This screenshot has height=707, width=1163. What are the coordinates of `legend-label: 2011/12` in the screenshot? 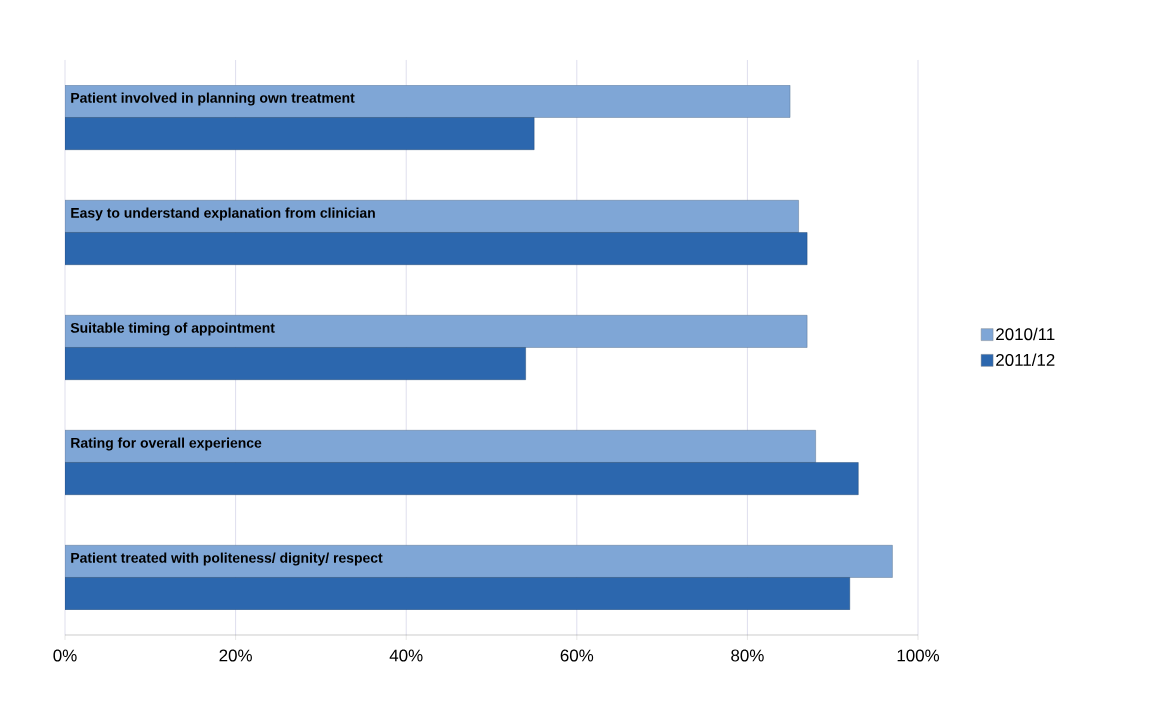 It's located at (1025, 359).